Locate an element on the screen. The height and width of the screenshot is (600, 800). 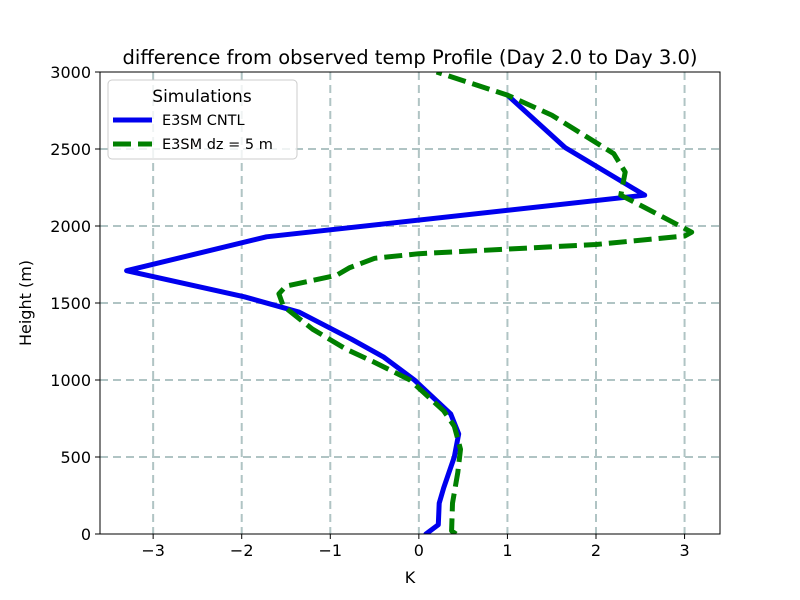
legend-label-1: E3SM CNTL is located at coordinates (203, 121).